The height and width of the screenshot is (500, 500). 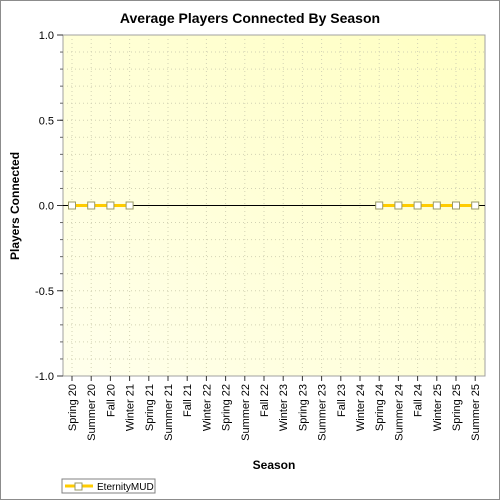 I want to click on x-tick-label: Summer 23, so click(x=323, y=412).